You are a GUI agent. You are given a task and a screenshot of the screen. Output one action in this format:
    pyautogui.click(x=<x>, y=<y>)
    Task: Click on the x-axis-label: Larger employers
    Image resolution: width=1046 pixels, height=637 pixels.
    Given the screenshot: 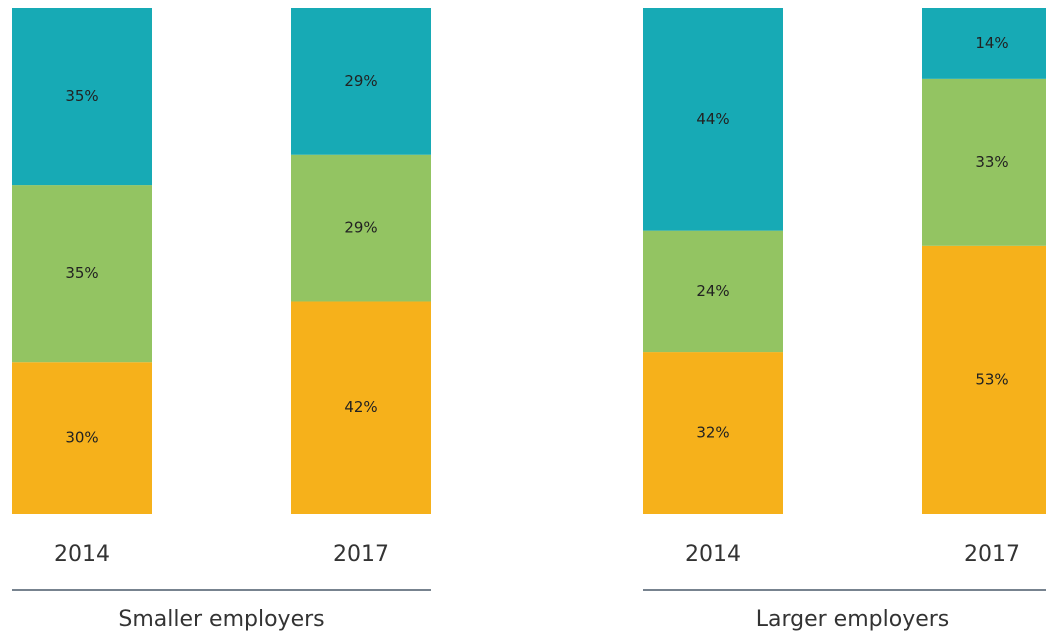 What is the action you would take?
    pyautogui.click(x=853, y=619)
    